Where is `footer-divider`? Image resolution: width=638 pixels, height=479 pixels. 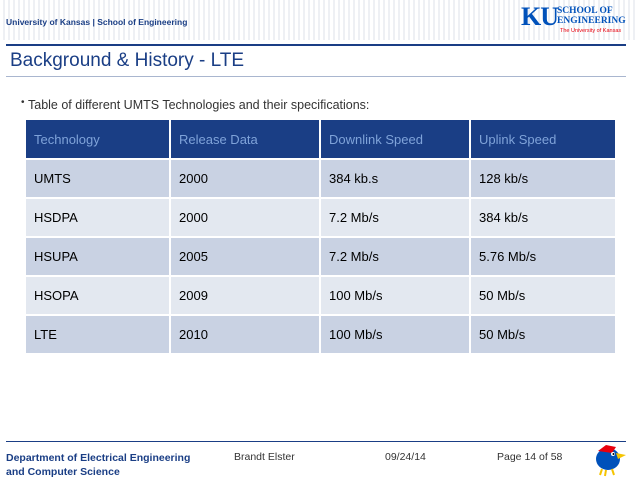
footer-divider is located at coordinates (316, 441).